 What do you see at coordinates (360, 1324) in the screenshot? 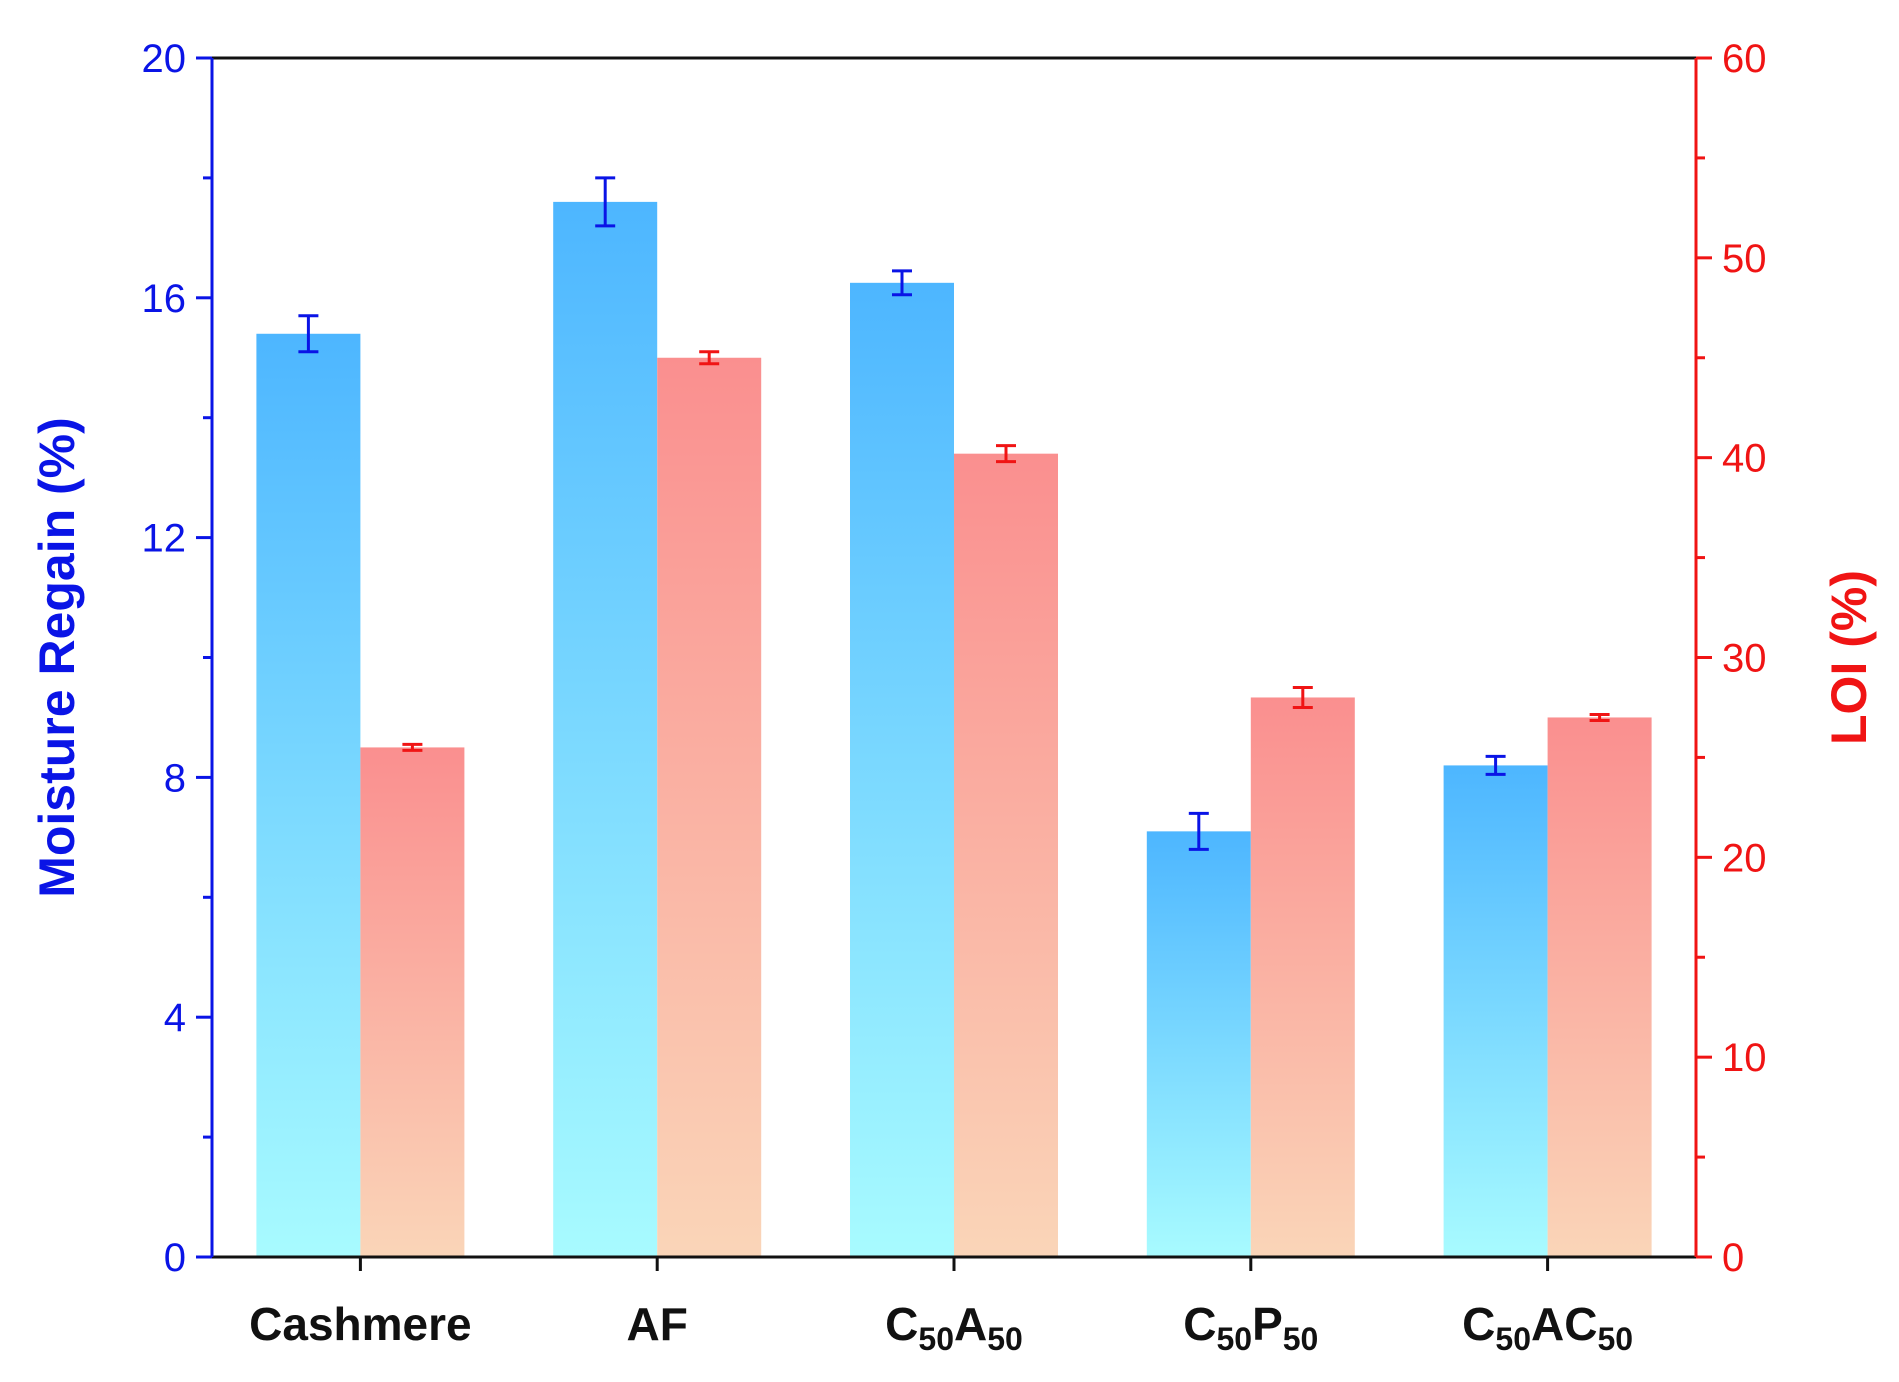
I see `category-label-cashmere: Cashmere` at bounding box center [360, 1324].